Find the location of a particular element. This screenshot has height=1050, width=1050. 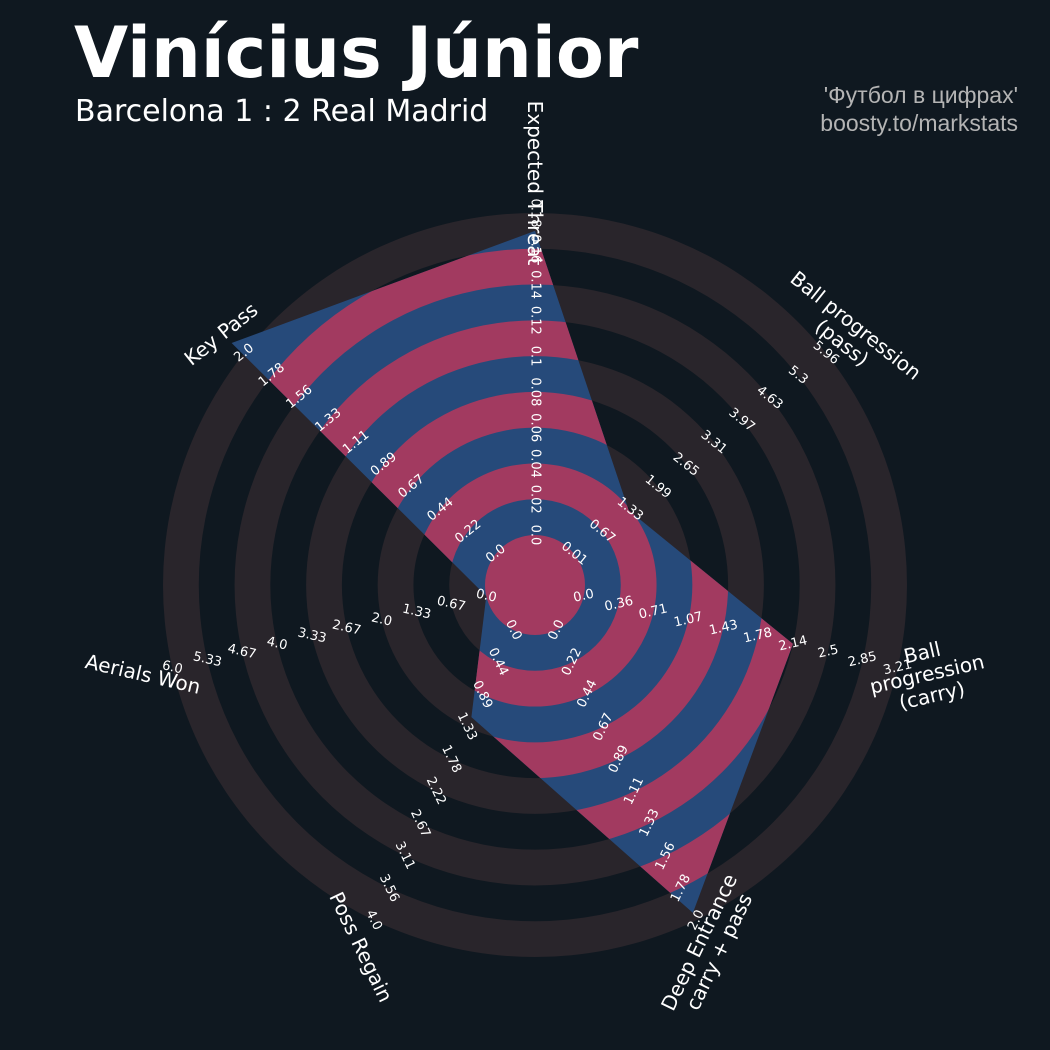

chart-title: Vinícius Júnior is located at coordinates (356, 53).